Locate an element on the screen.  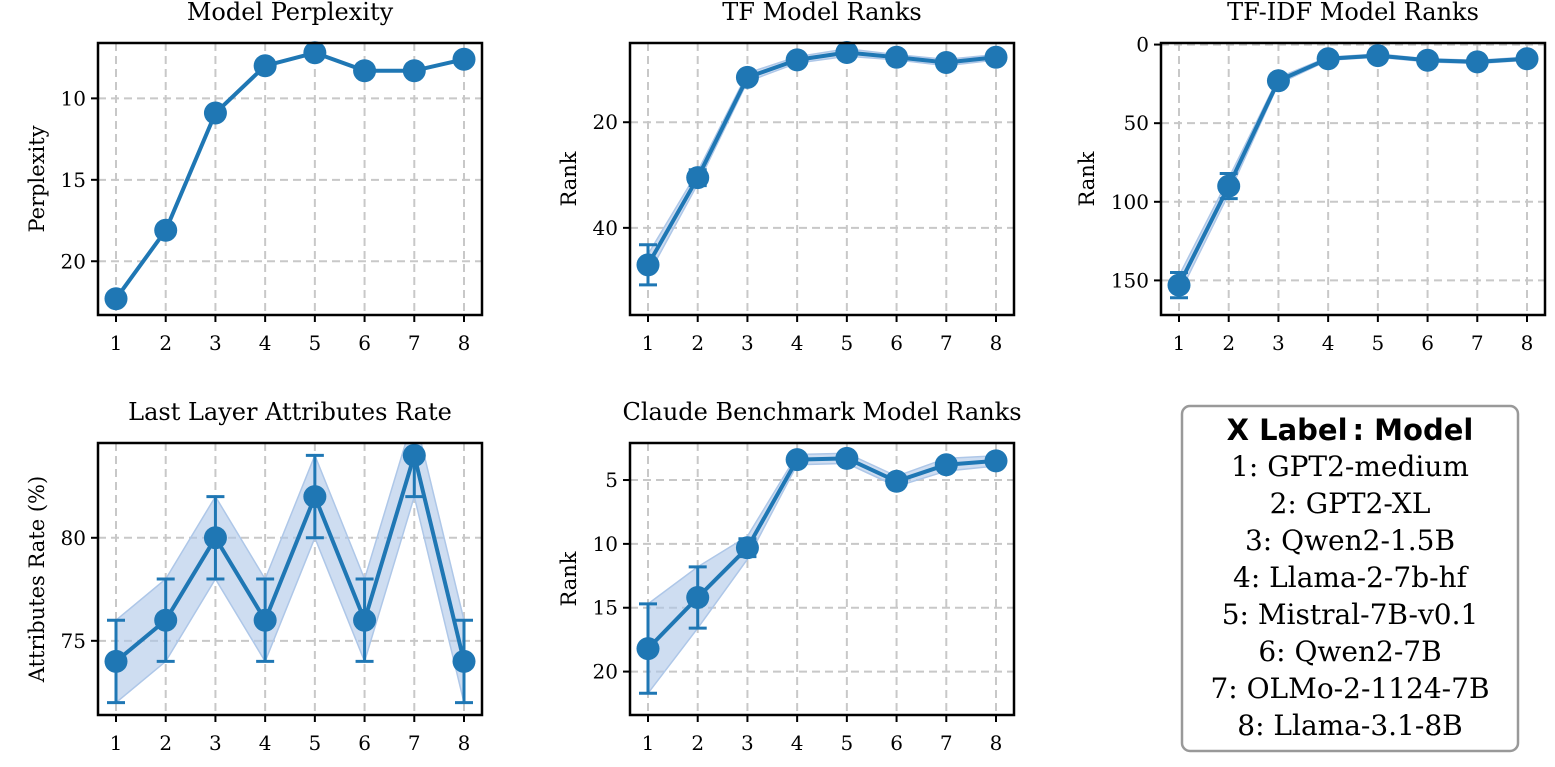
legend-item: 6: Qwen2-7B is located at coordinates (1349, 651).